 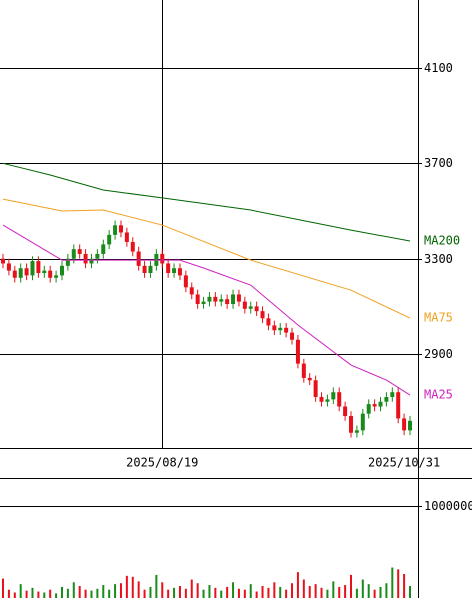 What do you see at coordinates (206, 202) in the screenshot?
I see `moving-average-line` at bounding box center [206, 202].